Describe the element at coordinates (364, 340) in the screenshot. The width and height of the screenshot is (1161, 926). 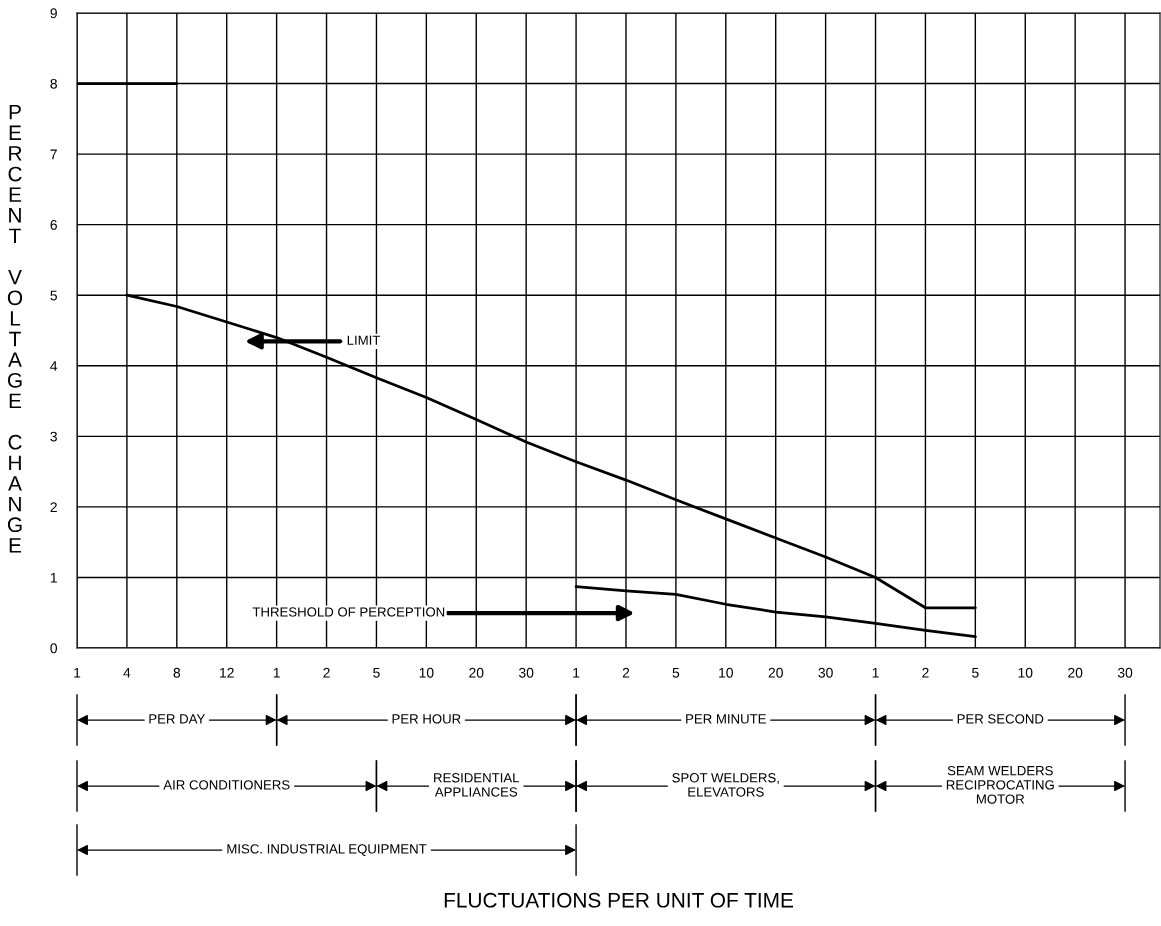
I see `annotation: LIMIT` at that location.